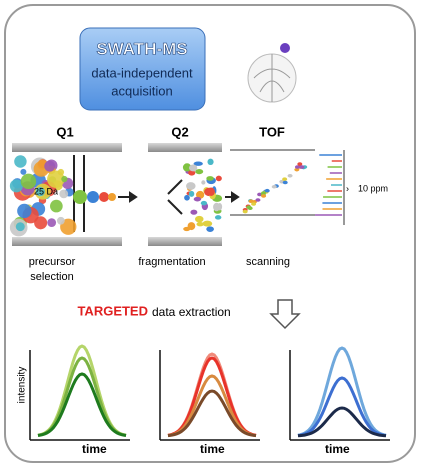  What do you see at coordinates (272, 131) in the screenshot?
I see `stage-label: TOF` at bounding box center [272, 131].